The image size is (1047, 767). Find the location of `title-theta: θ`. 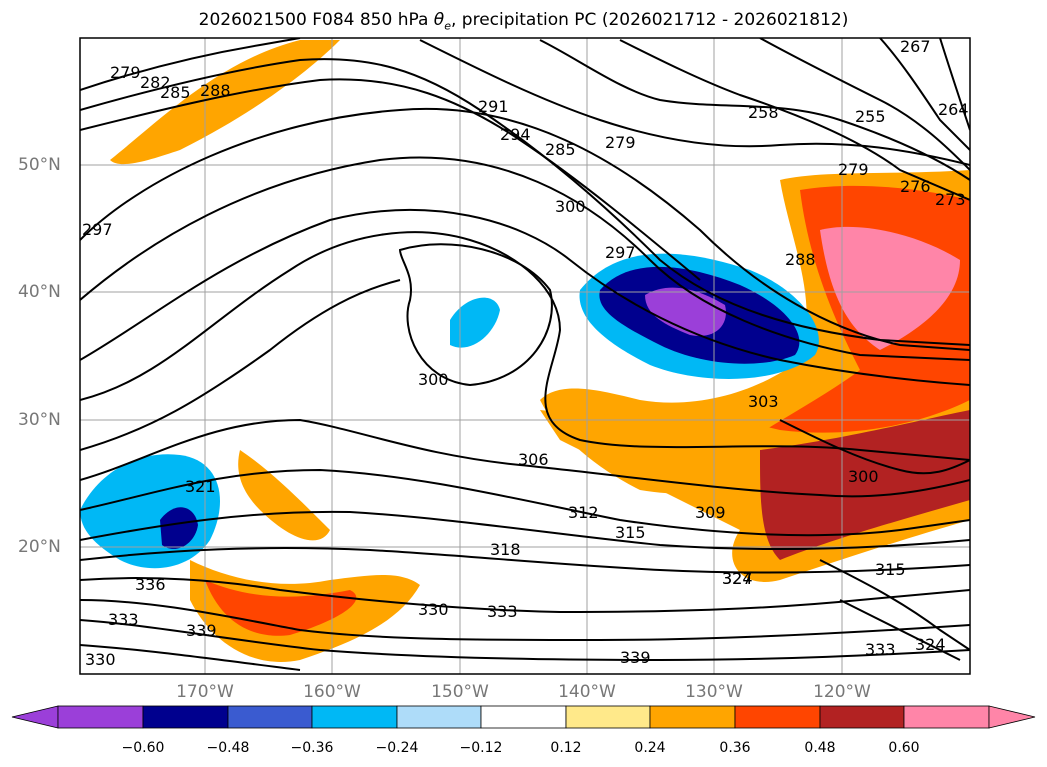

title-theta: θ is located at coordinates (439, 20).